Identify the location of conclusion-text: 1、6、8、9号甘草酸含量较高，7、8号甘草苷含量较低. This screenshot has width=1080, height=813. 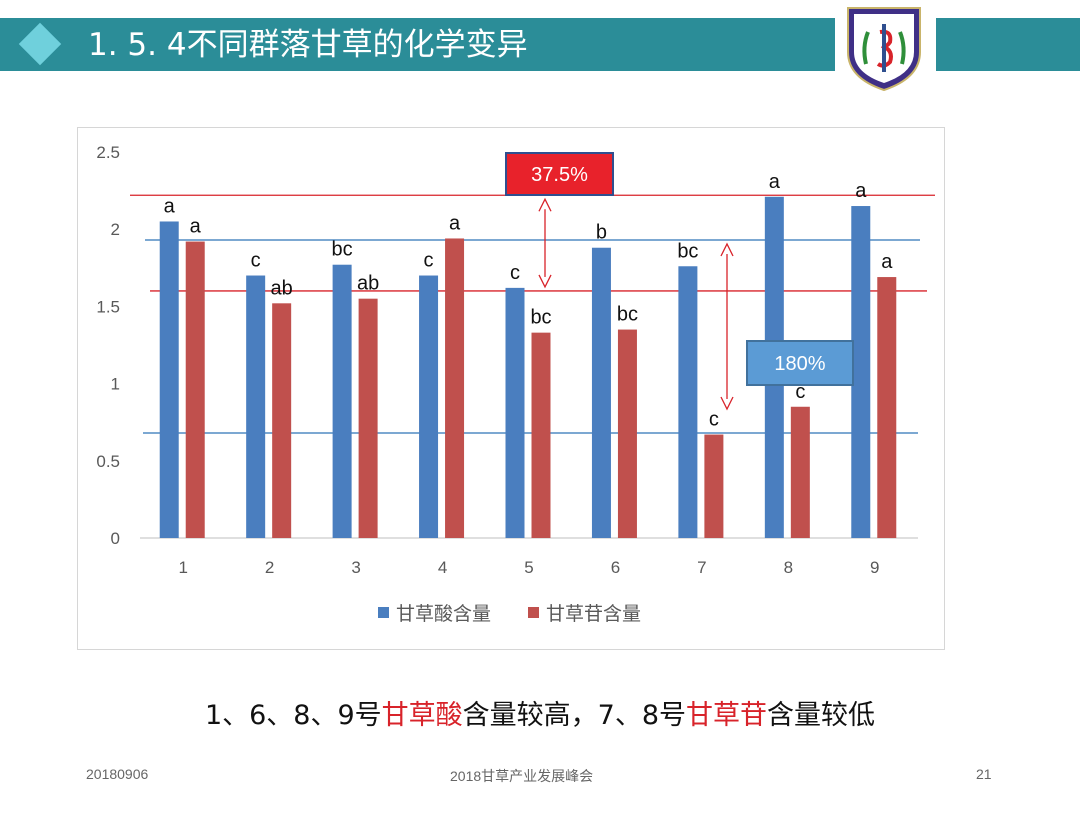
(540, 712).